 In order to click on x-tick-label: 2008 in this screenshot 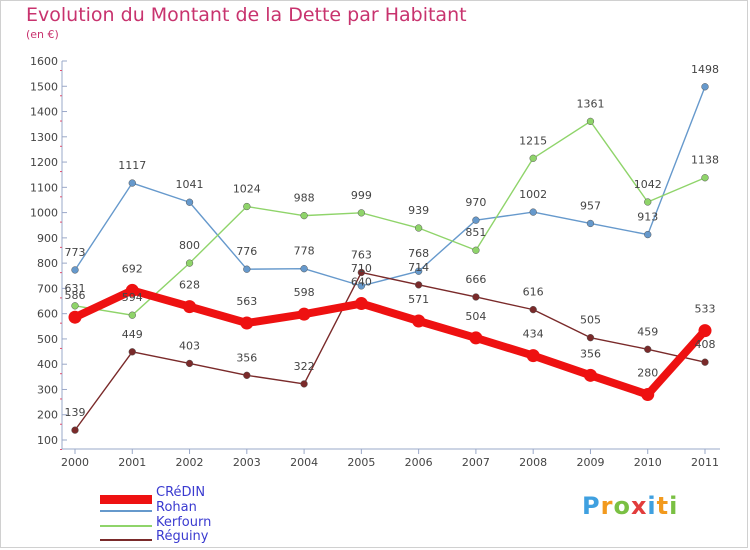, I will do `click(533, 462)`.